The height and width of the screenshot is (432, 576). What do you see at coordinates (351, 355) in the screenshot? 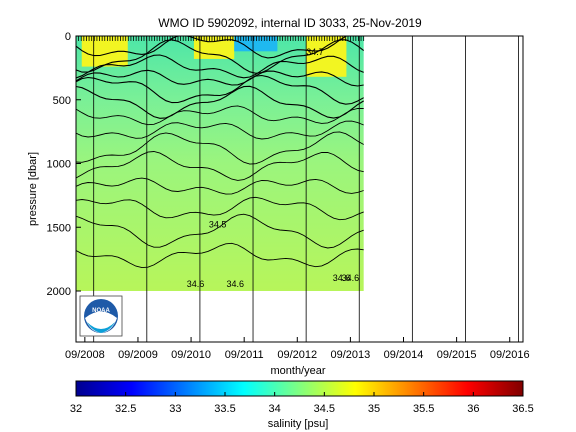
I see `x-tick-label: 09/2013` at bounding box center [351, 355].